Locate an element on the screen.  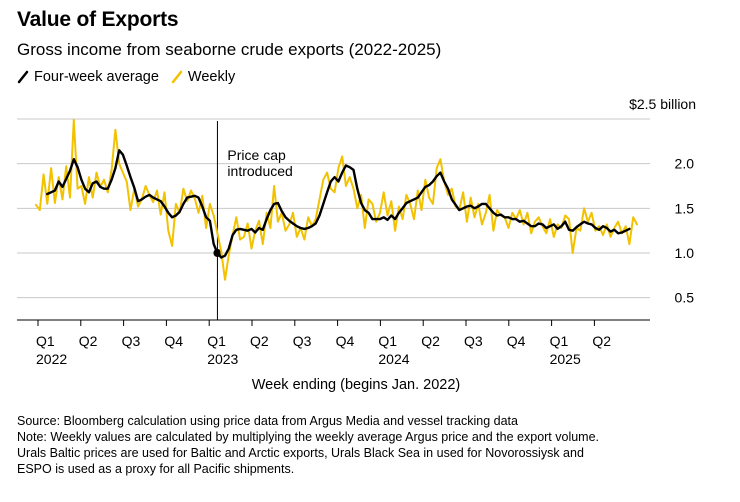
y-unit-label: $2.5 billion is located at coordinates (662, 104).